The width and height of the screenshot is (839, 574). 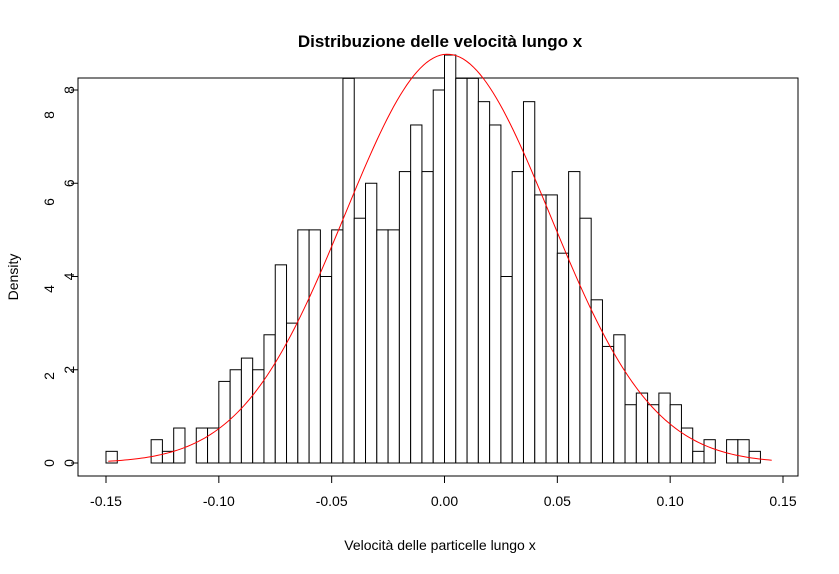 What do you see at coordinates (440, 41) in the screenshot?
I see `chart-title: Distribuzione delle velocità lungo x` at bounding box center [440, 41].